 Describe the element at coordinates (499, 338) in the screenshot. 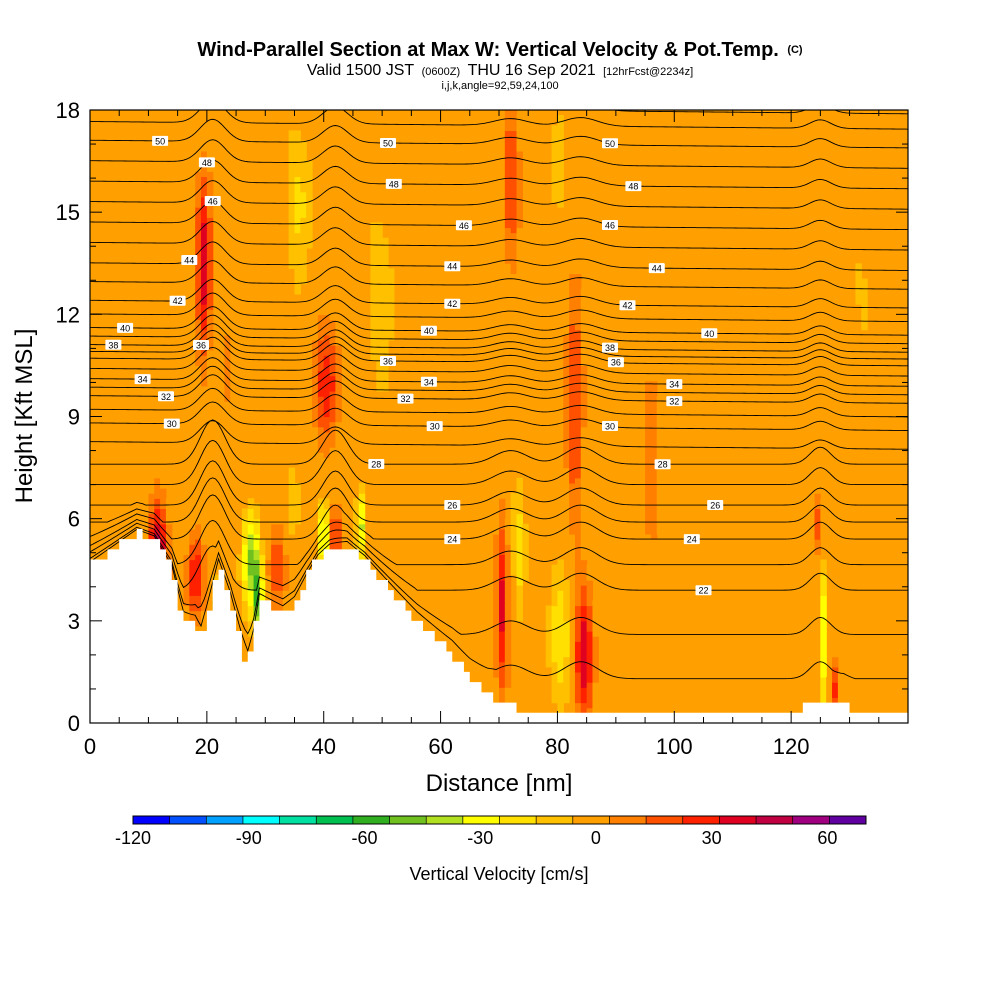

I see `theta-contour` at that location.